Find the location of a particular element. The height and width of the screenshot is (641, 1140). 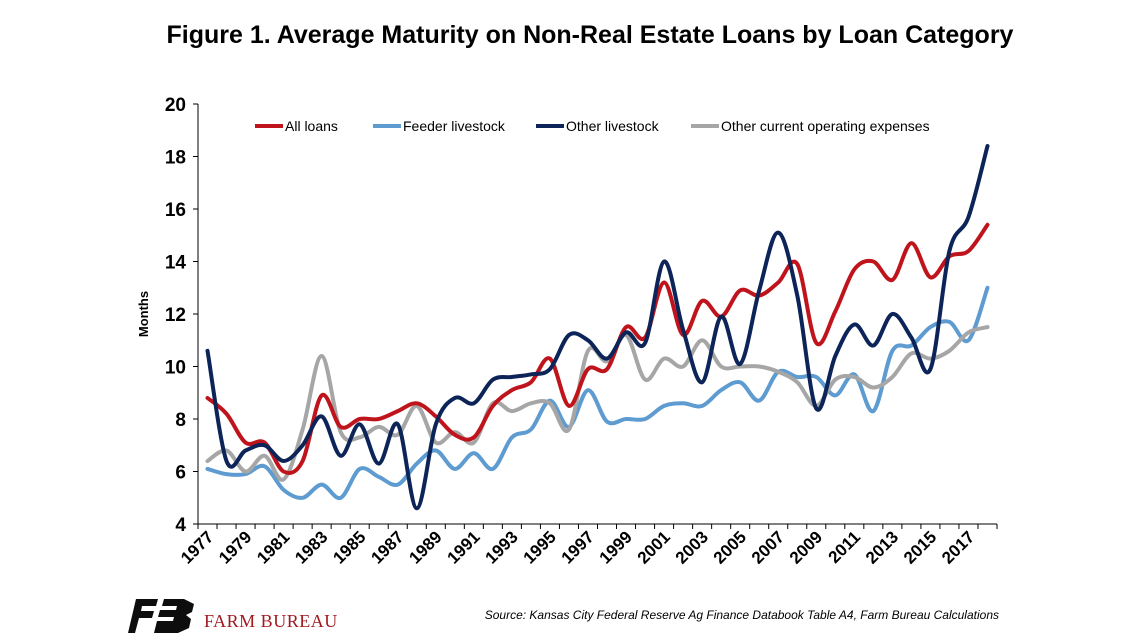

y-axis-label: Months is located at coordinates (143, 314).